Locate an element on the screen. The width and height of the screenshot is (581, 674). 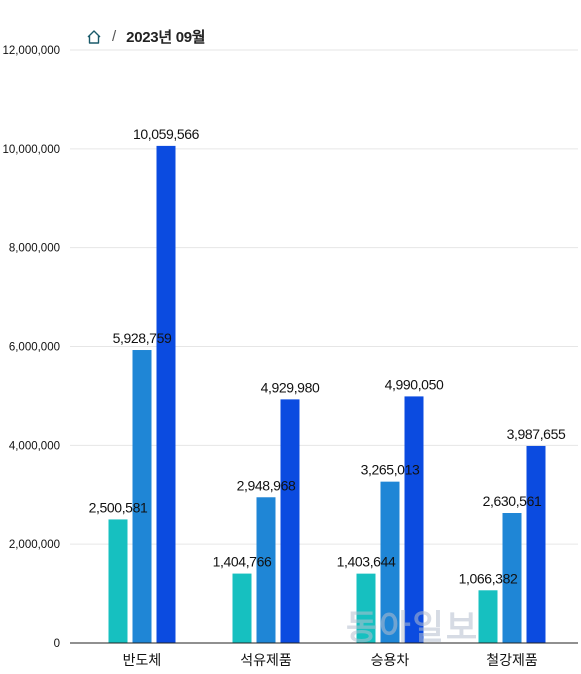
bar-value-label: 10,059,566 is located at coordinates (166, 134).